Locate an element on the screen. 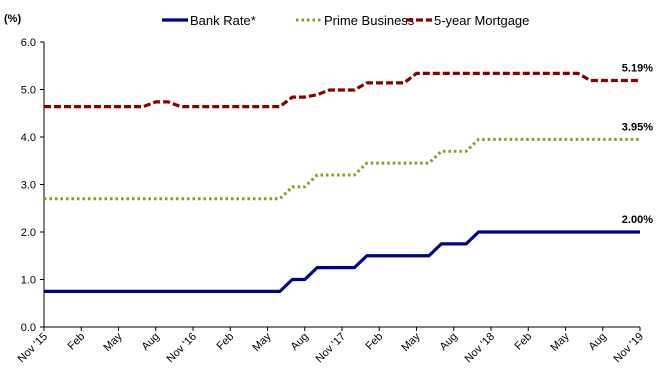 This screenshot has height=371, width=662. legend-label: Bank Rate* is located at coordinates (223, 20).